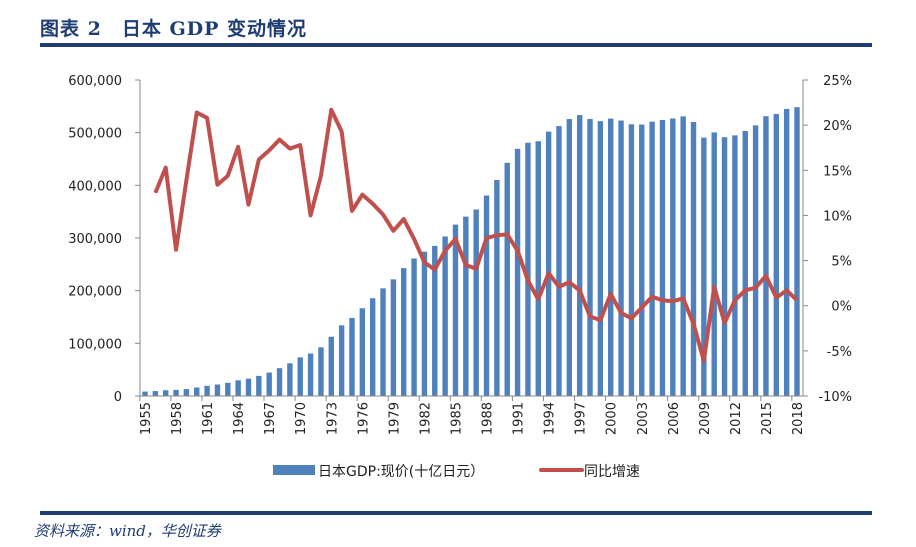 The image size is (916, 547). Describe the element at coordinates (767, 418) in the screenshot. I see `x-tick-label: 2015` at that location.